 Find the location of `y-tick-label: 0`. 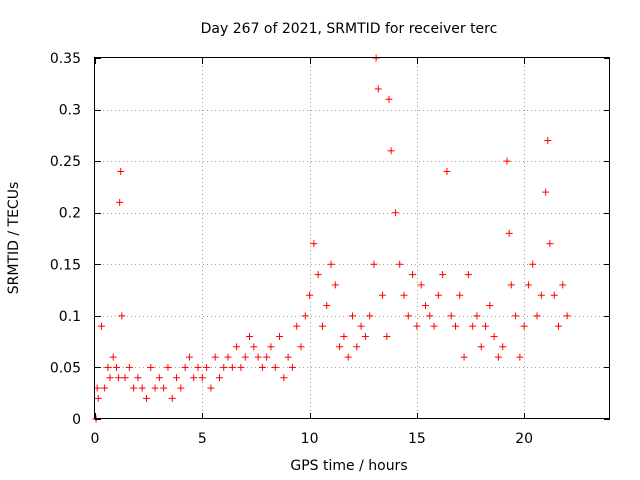

y-tick-label: 0 is located at coordinates (76, 420).